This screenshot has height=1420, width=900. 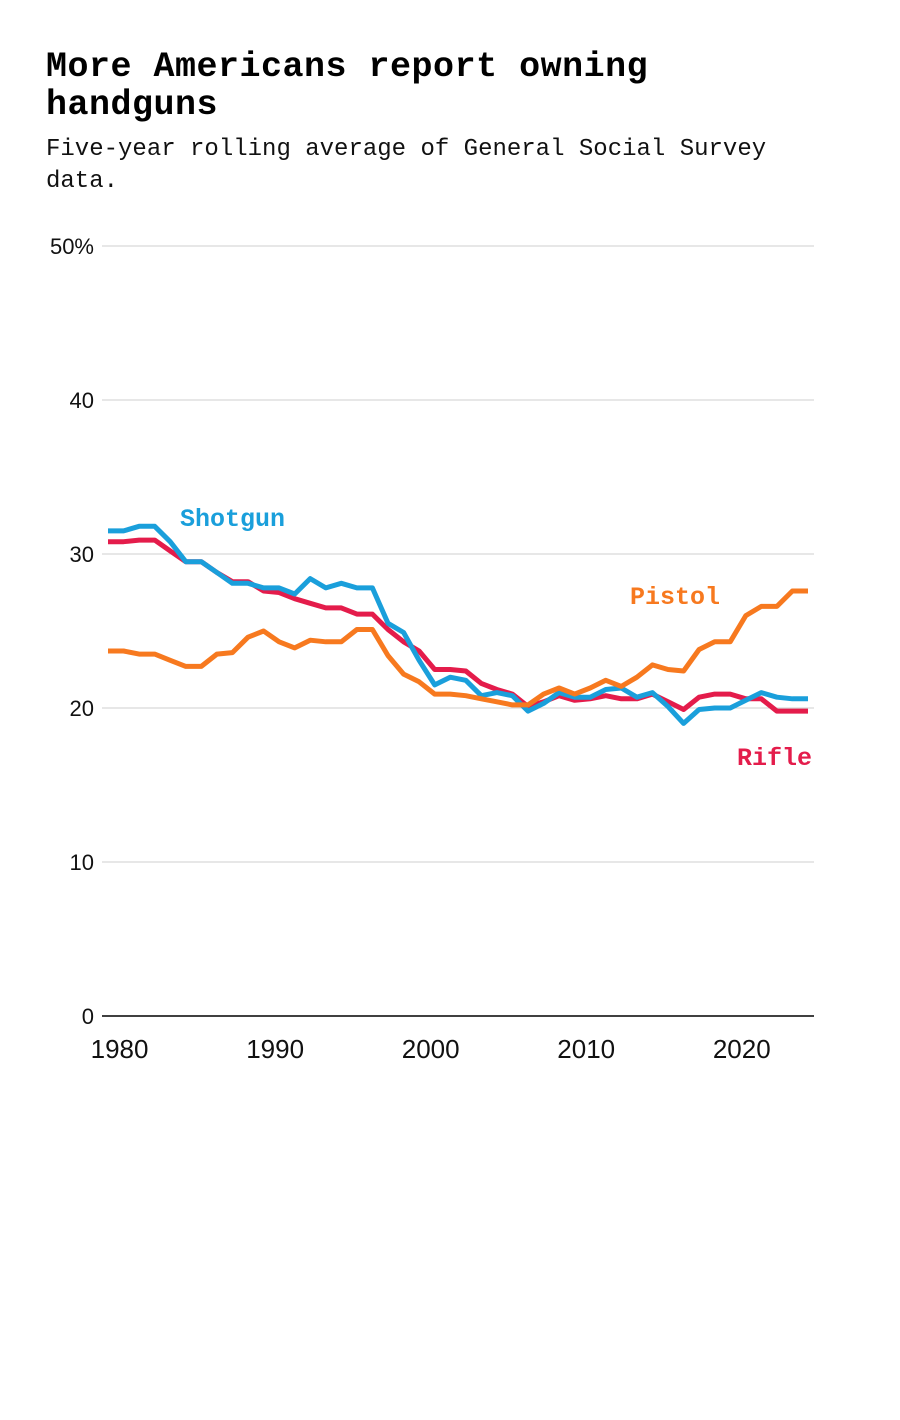 I want to click on x-tick-label: 1990, so click(x=275, y=1049).